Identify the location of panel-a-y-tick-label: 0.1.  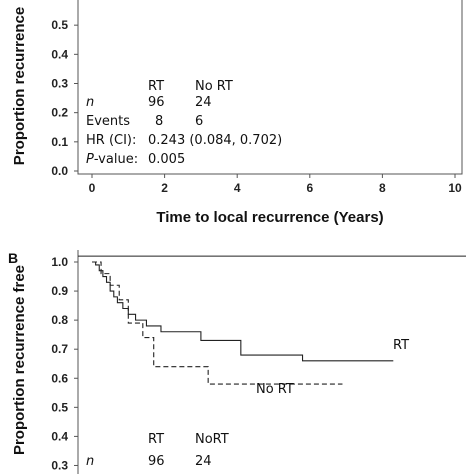
(59, 142).